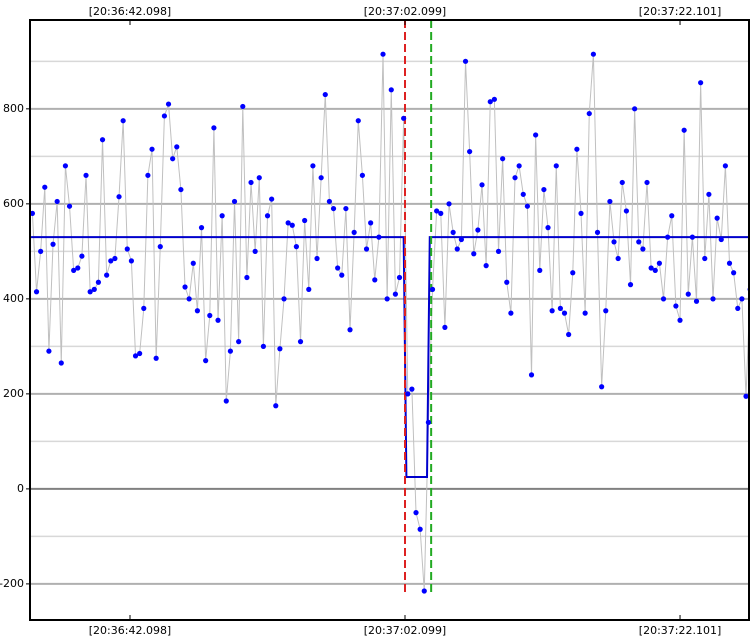 The height and width of the screenshot is (643, 750). I want to click on x-tick-label-bottom: [20:37:02.099], so click(405, 630).